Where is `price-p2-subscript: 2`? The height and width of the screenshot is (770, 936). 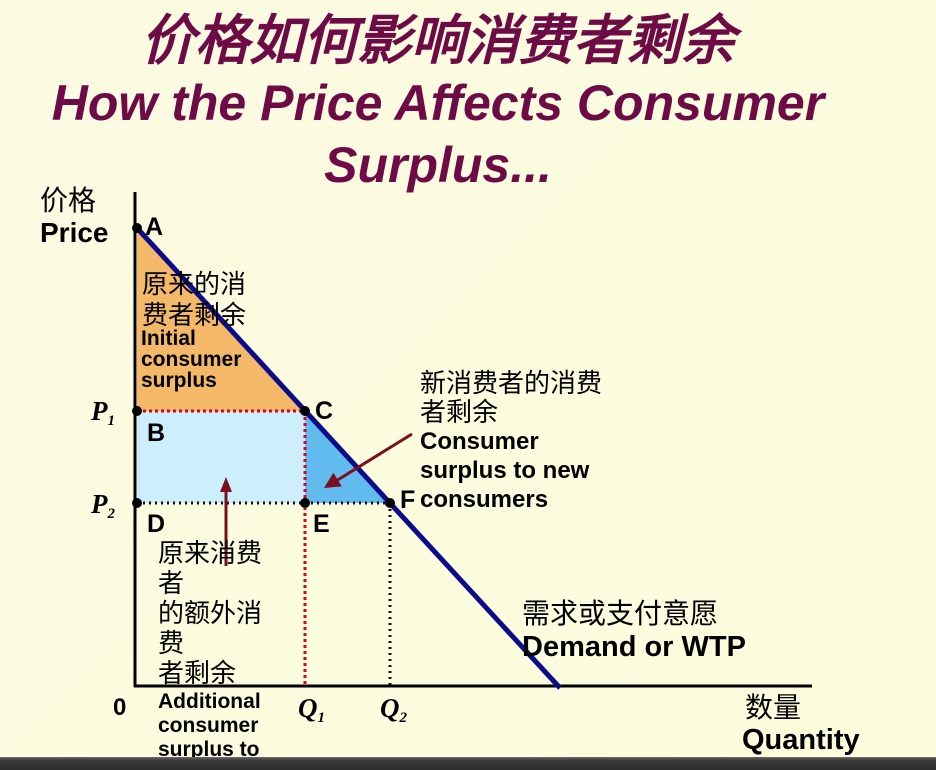 price-p2-subscript: 2 is located at coordinates (111, 514).